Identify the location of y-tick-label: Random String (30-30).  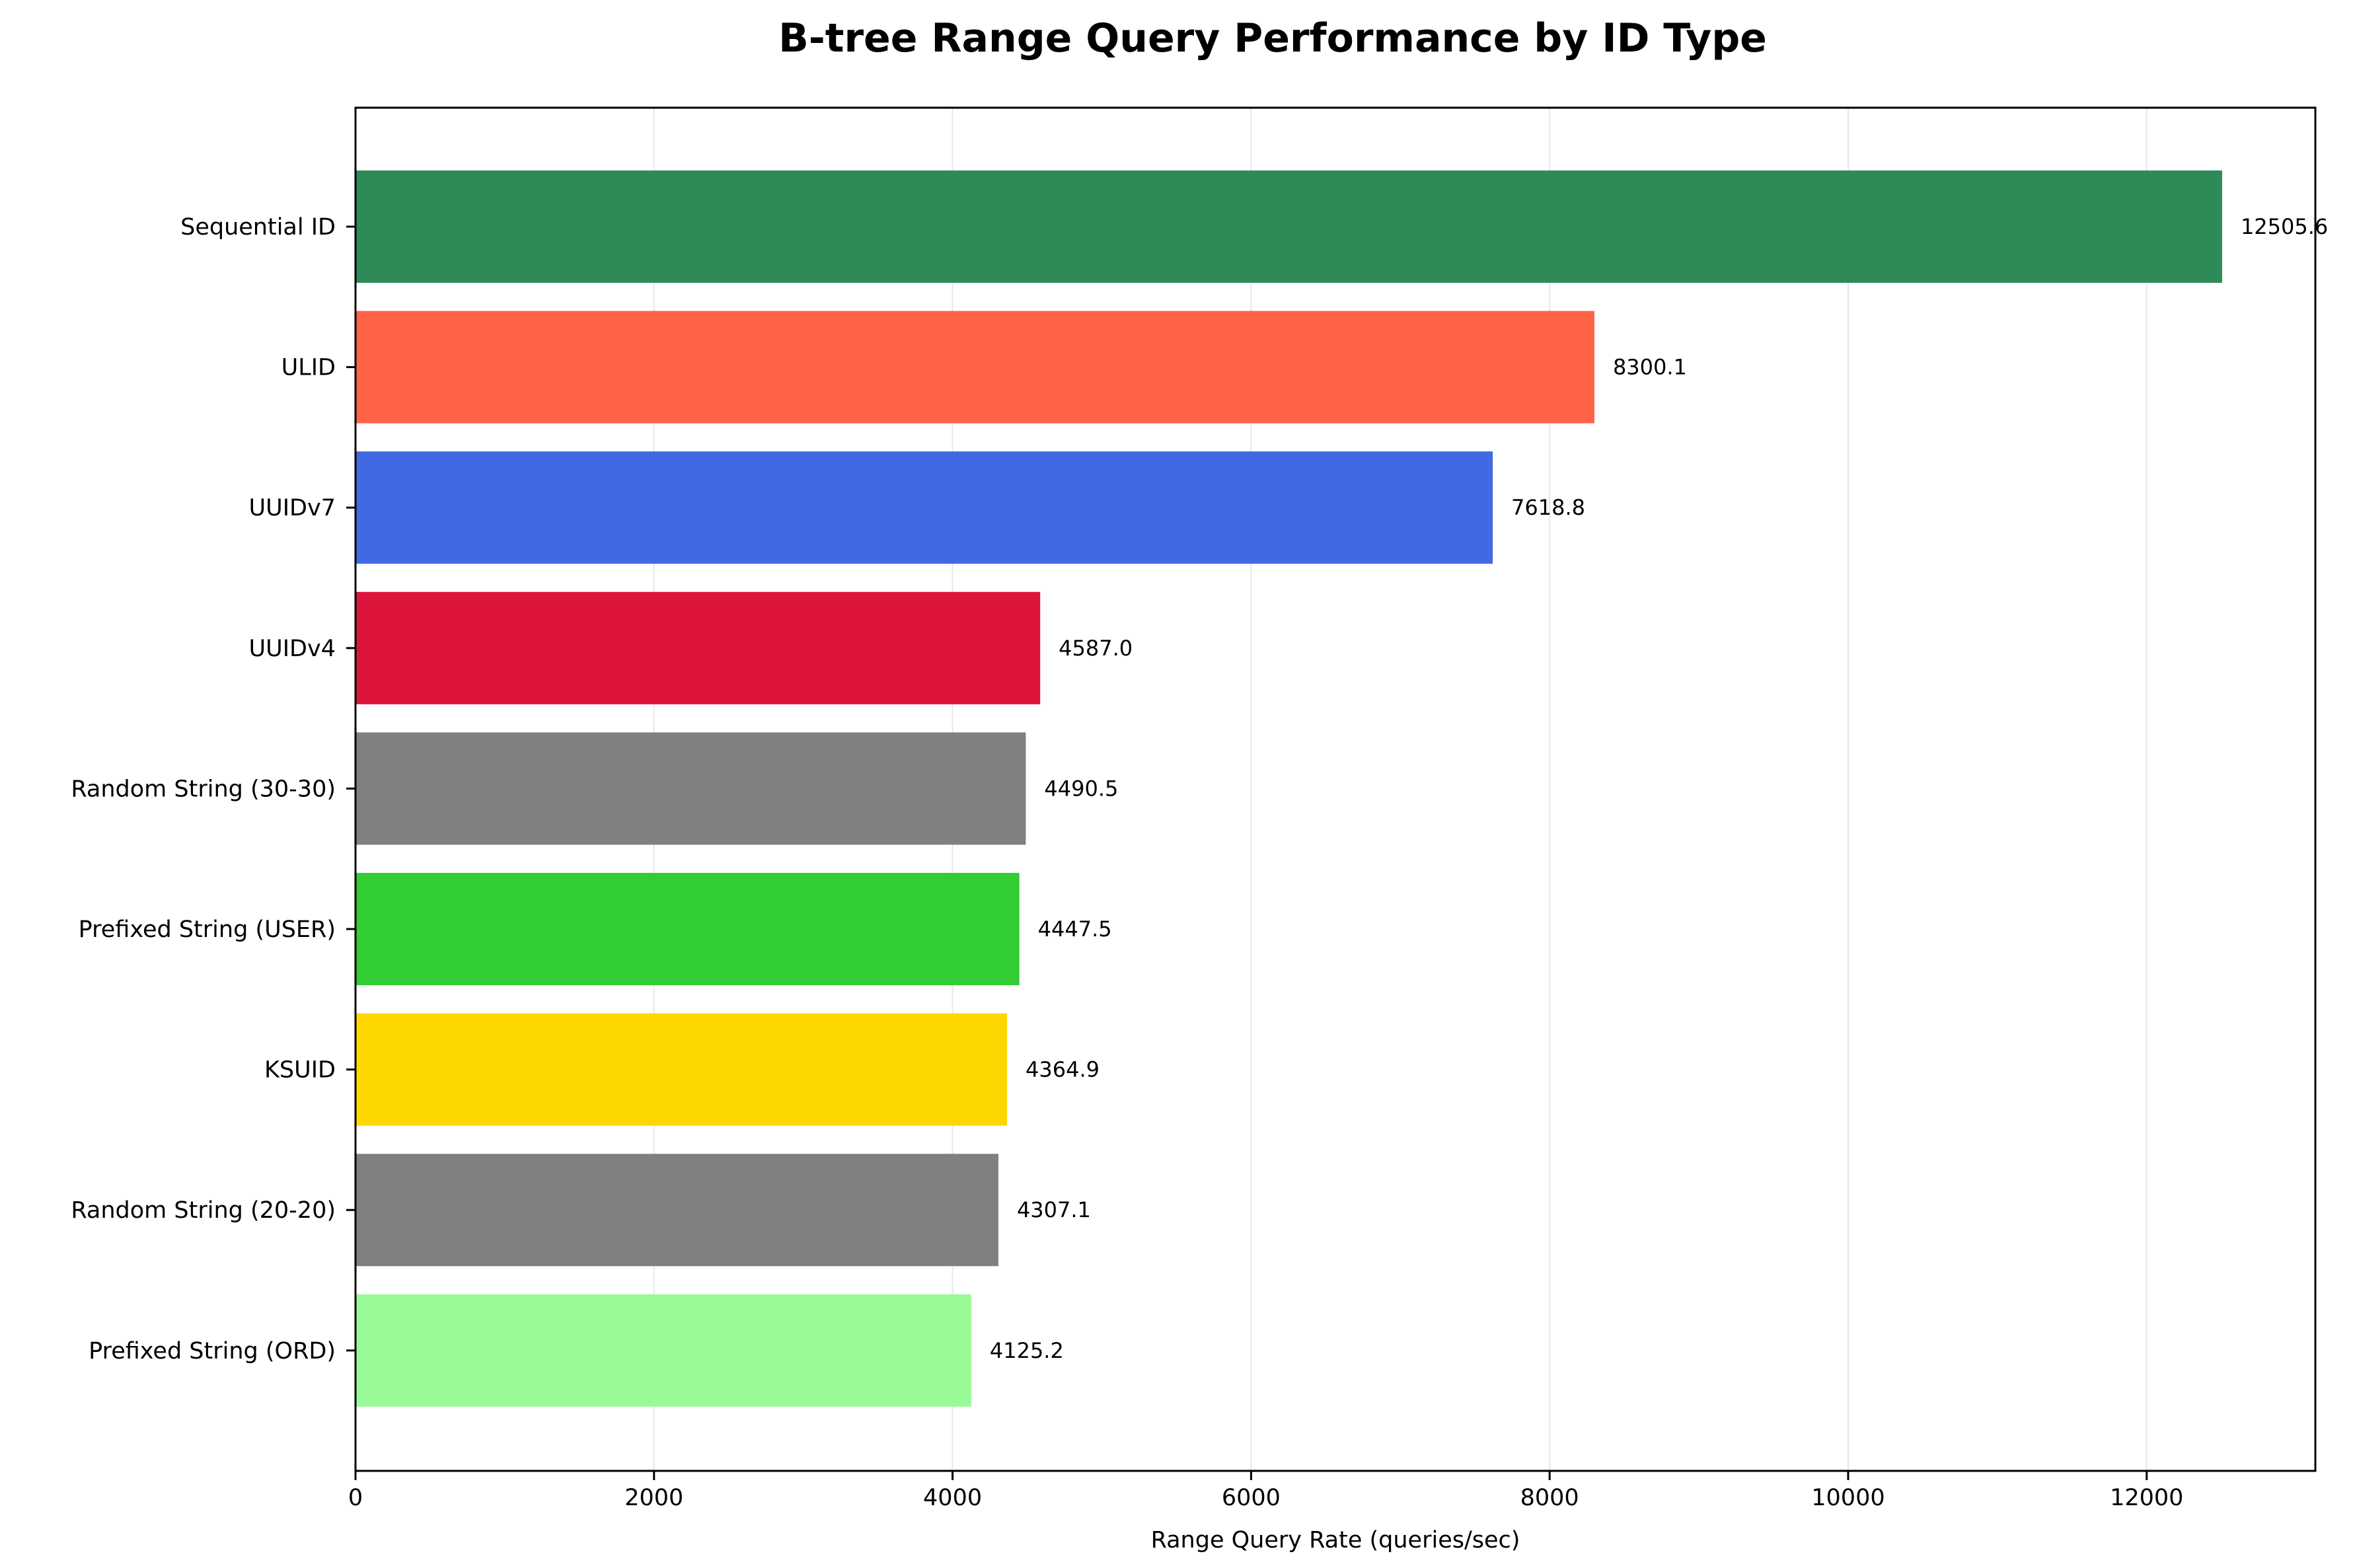
(204, 789).